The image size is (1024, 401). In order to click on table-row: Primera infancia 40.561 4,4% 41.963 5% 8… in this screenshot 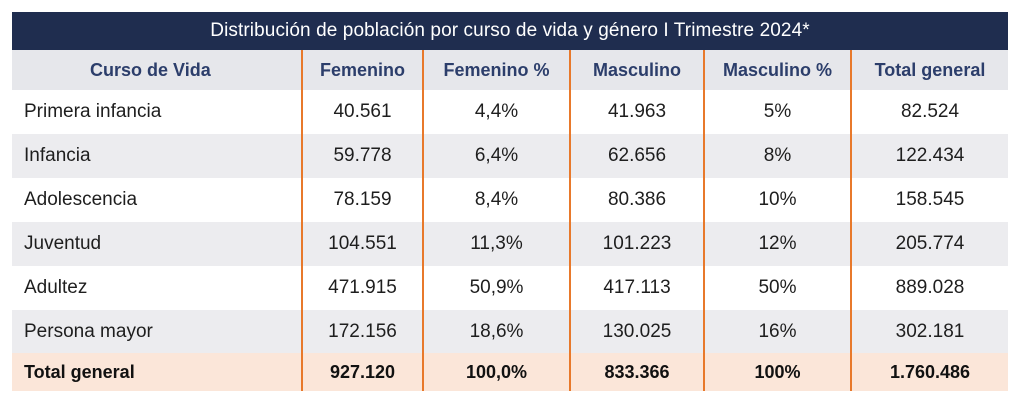, I will do `click(510, 112)`.